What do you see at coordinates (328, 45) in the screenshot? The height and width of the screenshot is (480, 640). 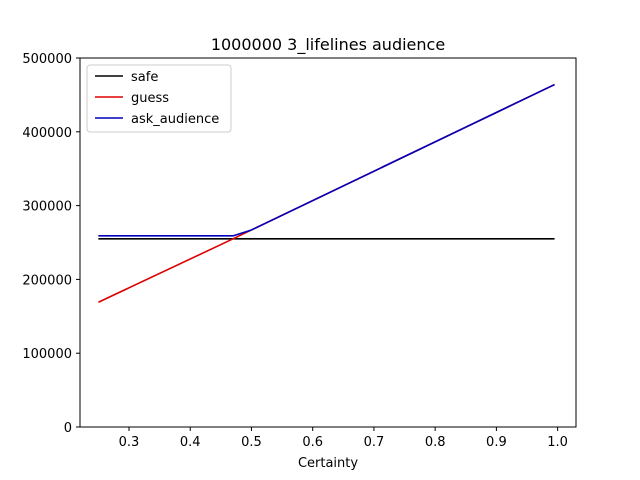 I see `chart-title: 1000000 3_lifelines audience` at bounding box center [328, 45].